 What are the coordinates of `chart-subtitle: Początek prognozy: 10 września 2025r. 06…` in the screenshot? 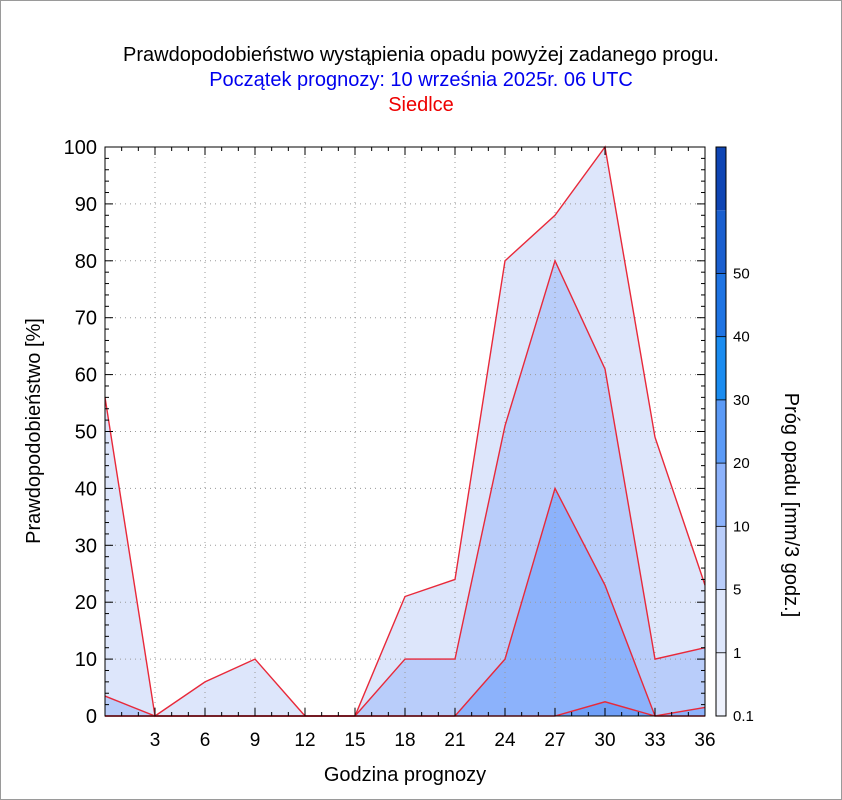 It's located at (421, 80).